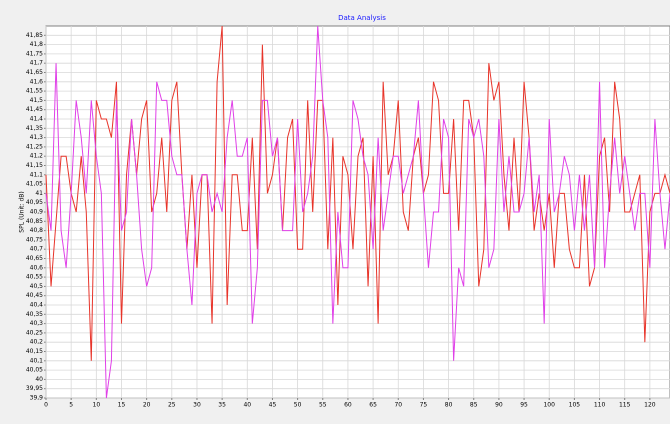 The image size is (670, 424). Describe the element at coordinates (34, 370) in the screenshot. I see `y-tick-label: 40,05` at that location.